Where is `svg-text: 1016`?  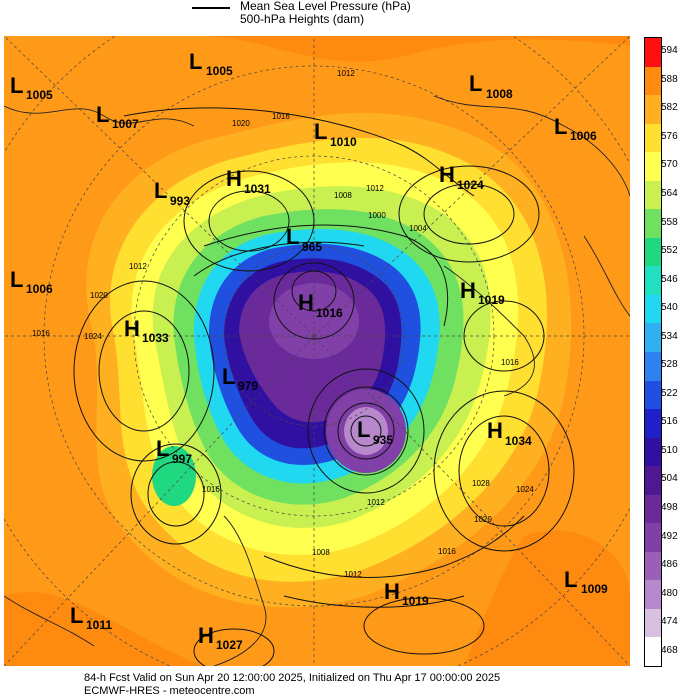 svg-text: 1016 is located at coordinates (329, 313).